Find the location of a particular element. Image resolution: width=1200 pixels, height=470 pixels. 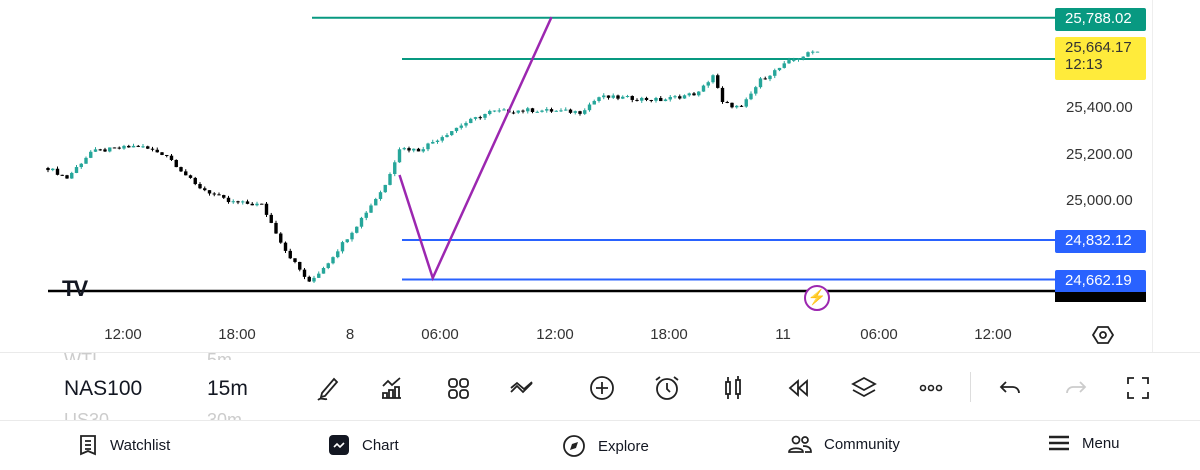

candles-icon is located at coordinates (733, 387).